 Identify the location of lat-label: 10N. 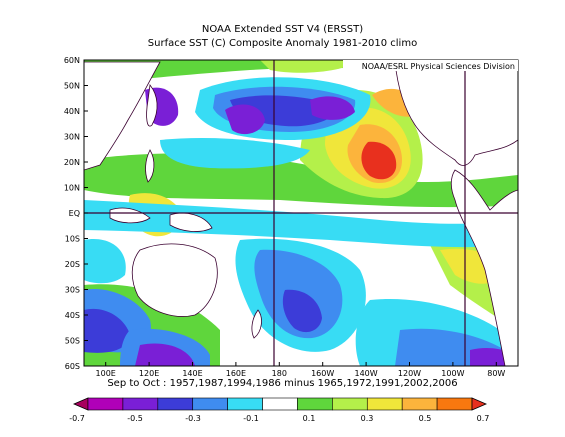
(72, 188).